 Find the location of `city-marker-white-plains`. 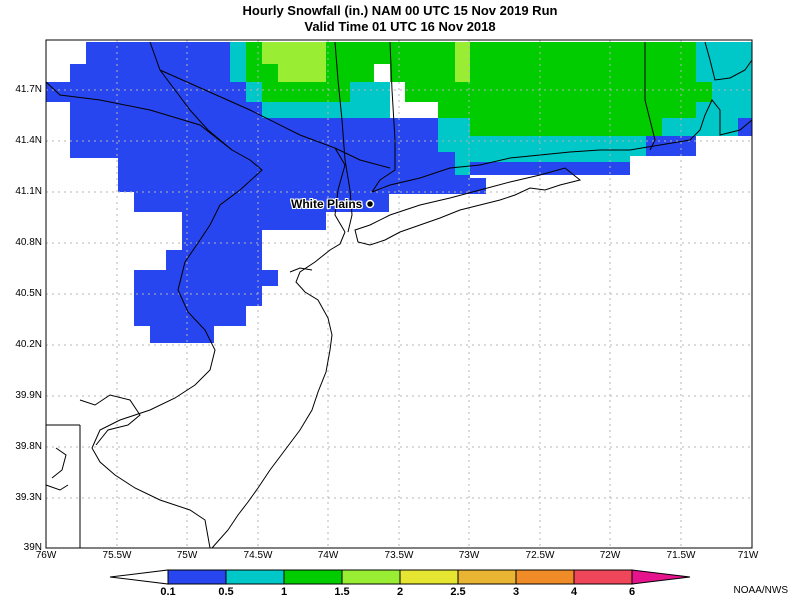

city-marker-white-plains is located at coordinates (370, 204).